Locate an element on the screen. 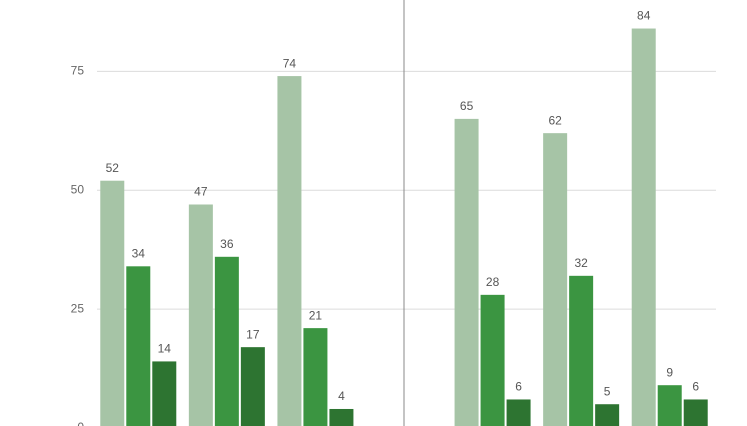  value-label: 47 is located at coordinates (201, 192).